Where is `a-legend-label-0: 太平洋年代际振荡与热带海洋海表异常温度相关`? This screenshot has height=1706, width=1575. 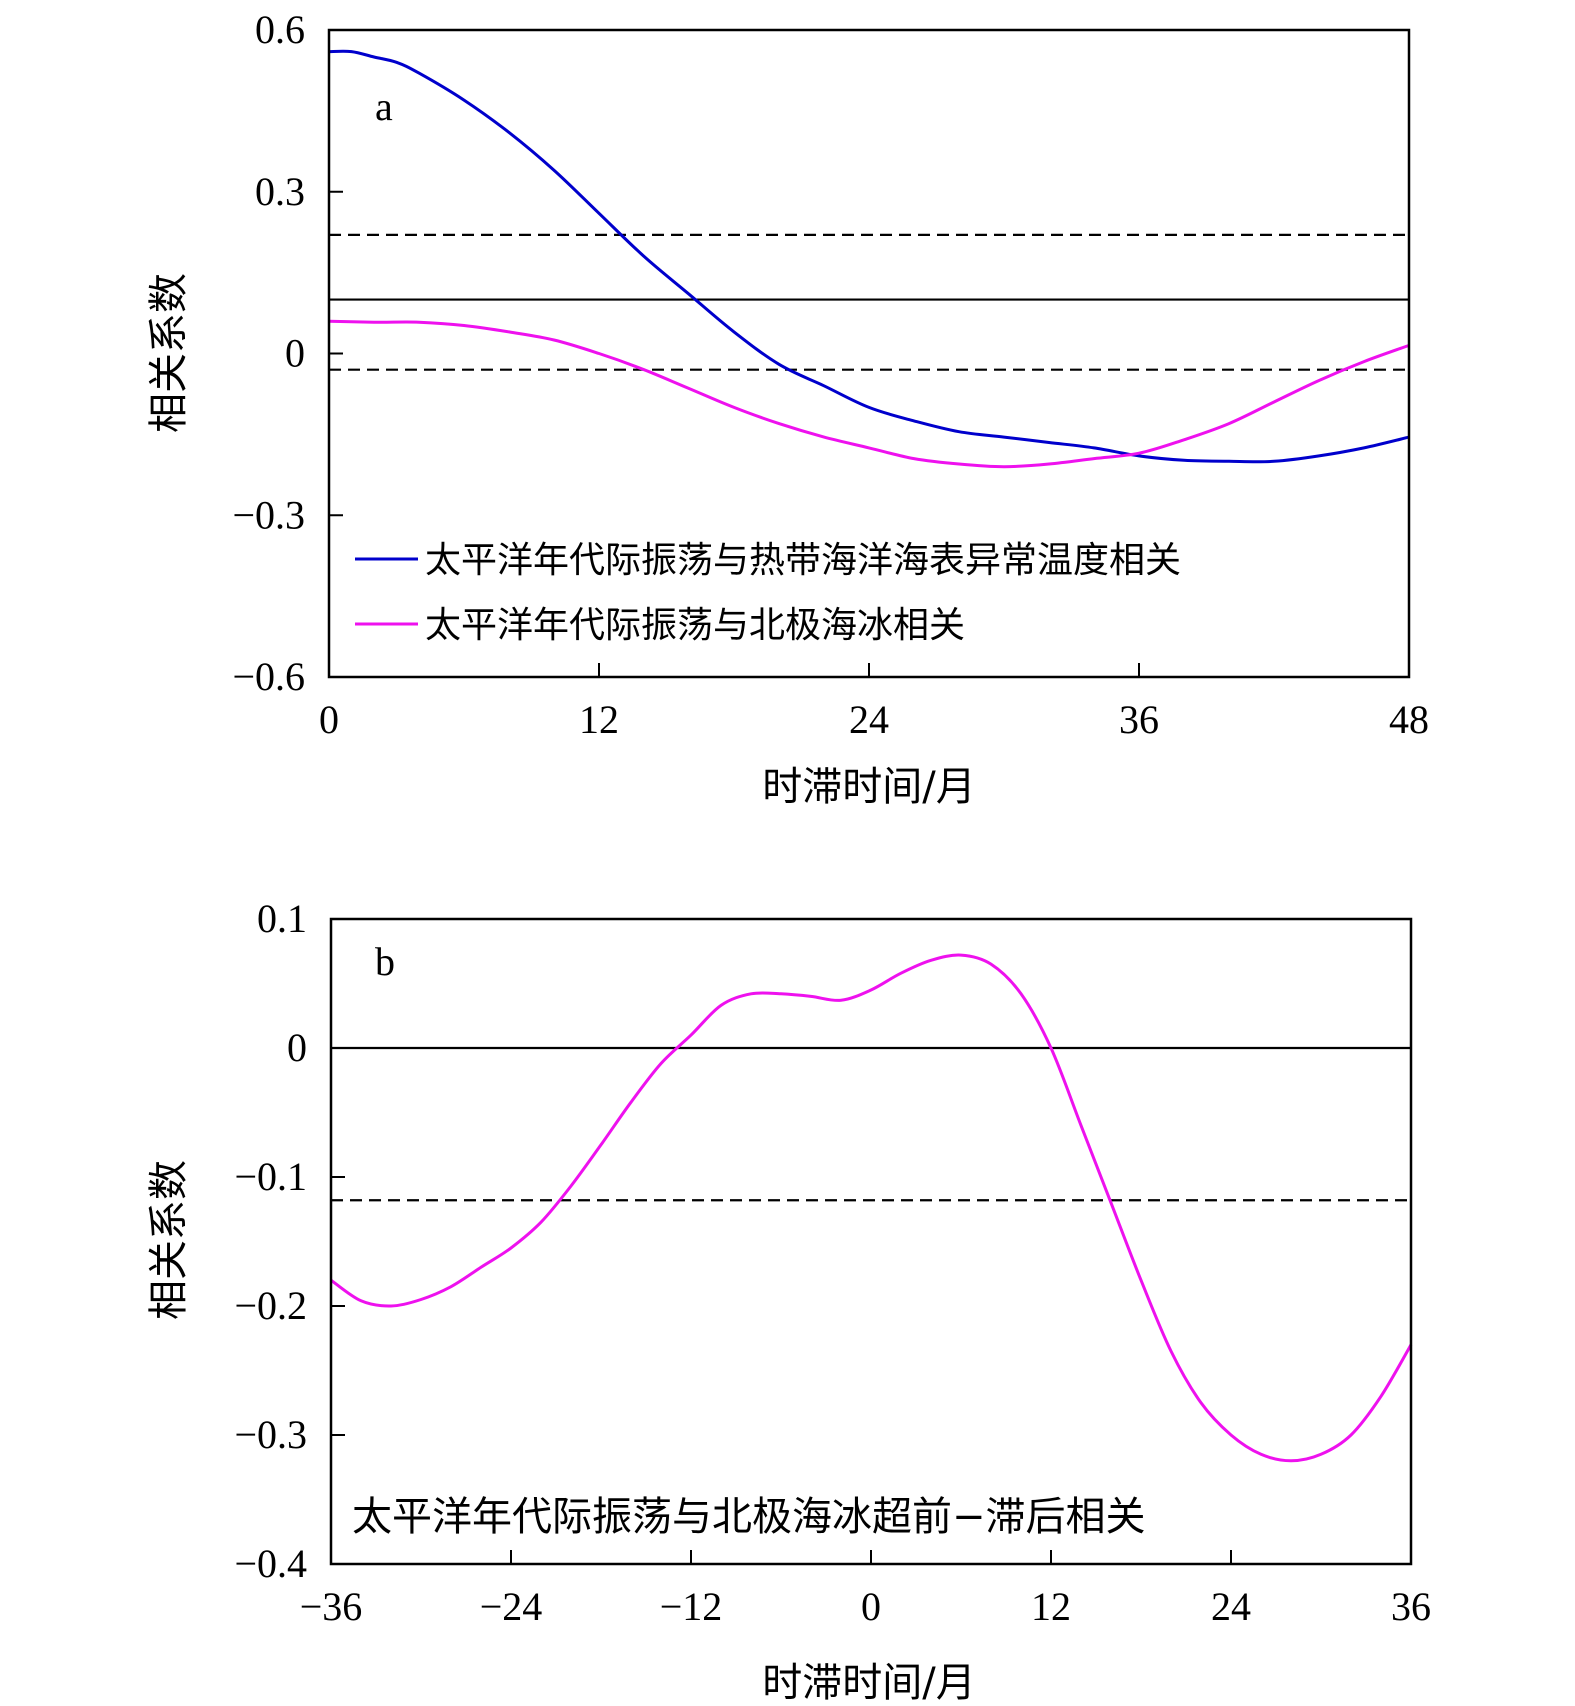
a-legend-label-0: 太平洋年代际振荡与热带海洋海表异常温度相关 is located at coordinates (803, 560).